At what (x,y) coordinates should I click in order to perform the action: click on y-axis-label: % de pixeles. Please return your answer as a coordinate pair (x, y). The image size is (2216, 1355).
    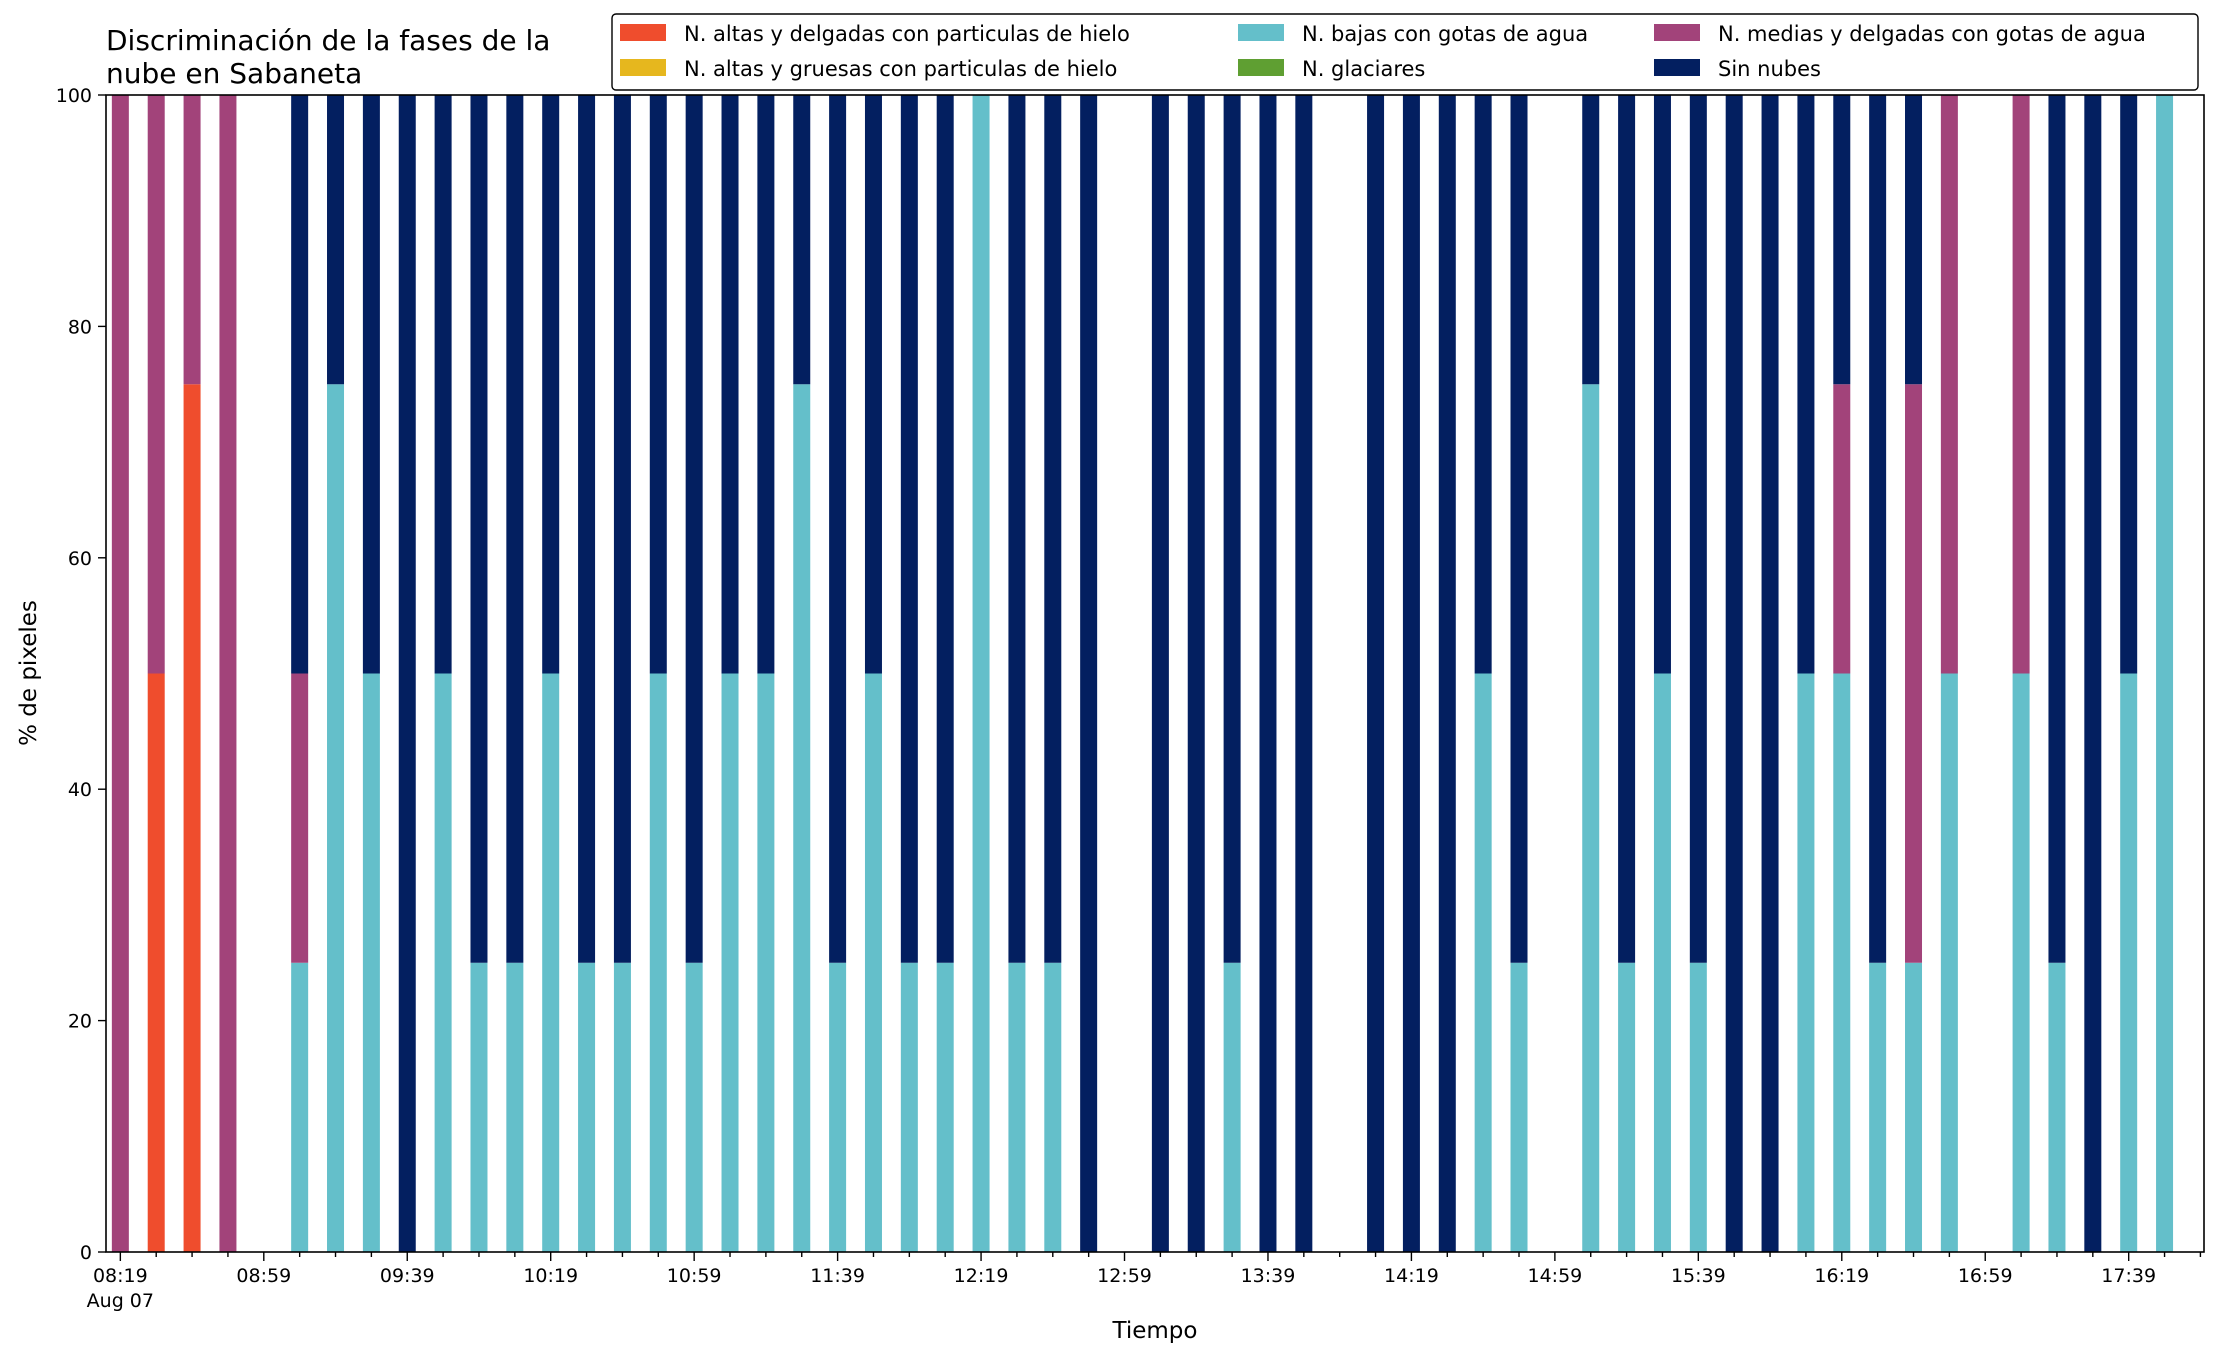
    Looking at the image, I should click on (29, 673).